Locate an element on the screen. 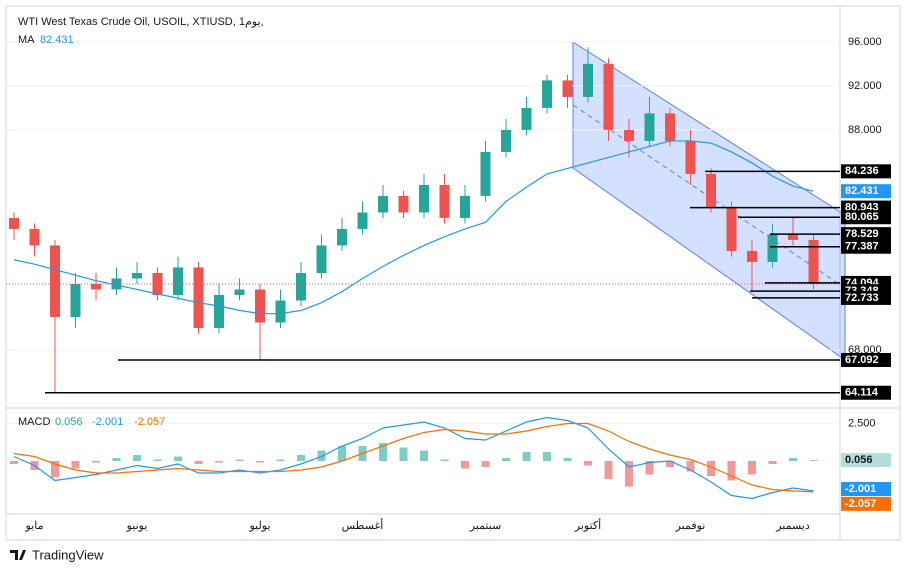 This screenshot has width=906, height=574. price-label: 78.529 is located at coordinates (862, 234).